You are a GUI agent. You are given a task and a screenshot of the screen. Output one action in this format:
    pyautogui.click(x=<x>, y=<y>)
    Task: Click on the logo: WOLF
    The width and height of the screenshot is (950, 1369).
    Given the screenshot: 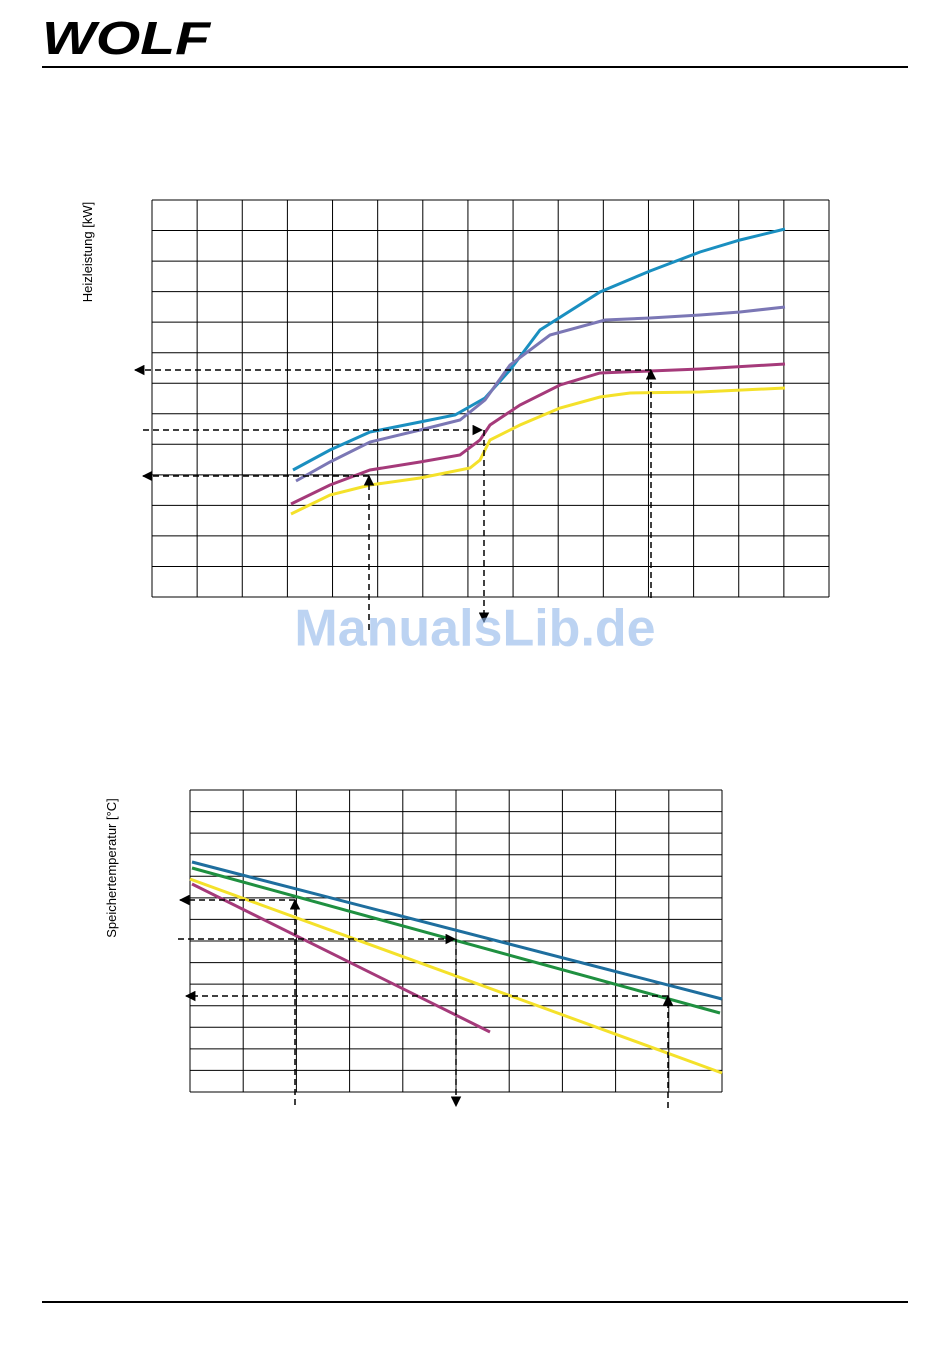 What is the action you would take?
    pyautogui.click(x=127, y=38)
    